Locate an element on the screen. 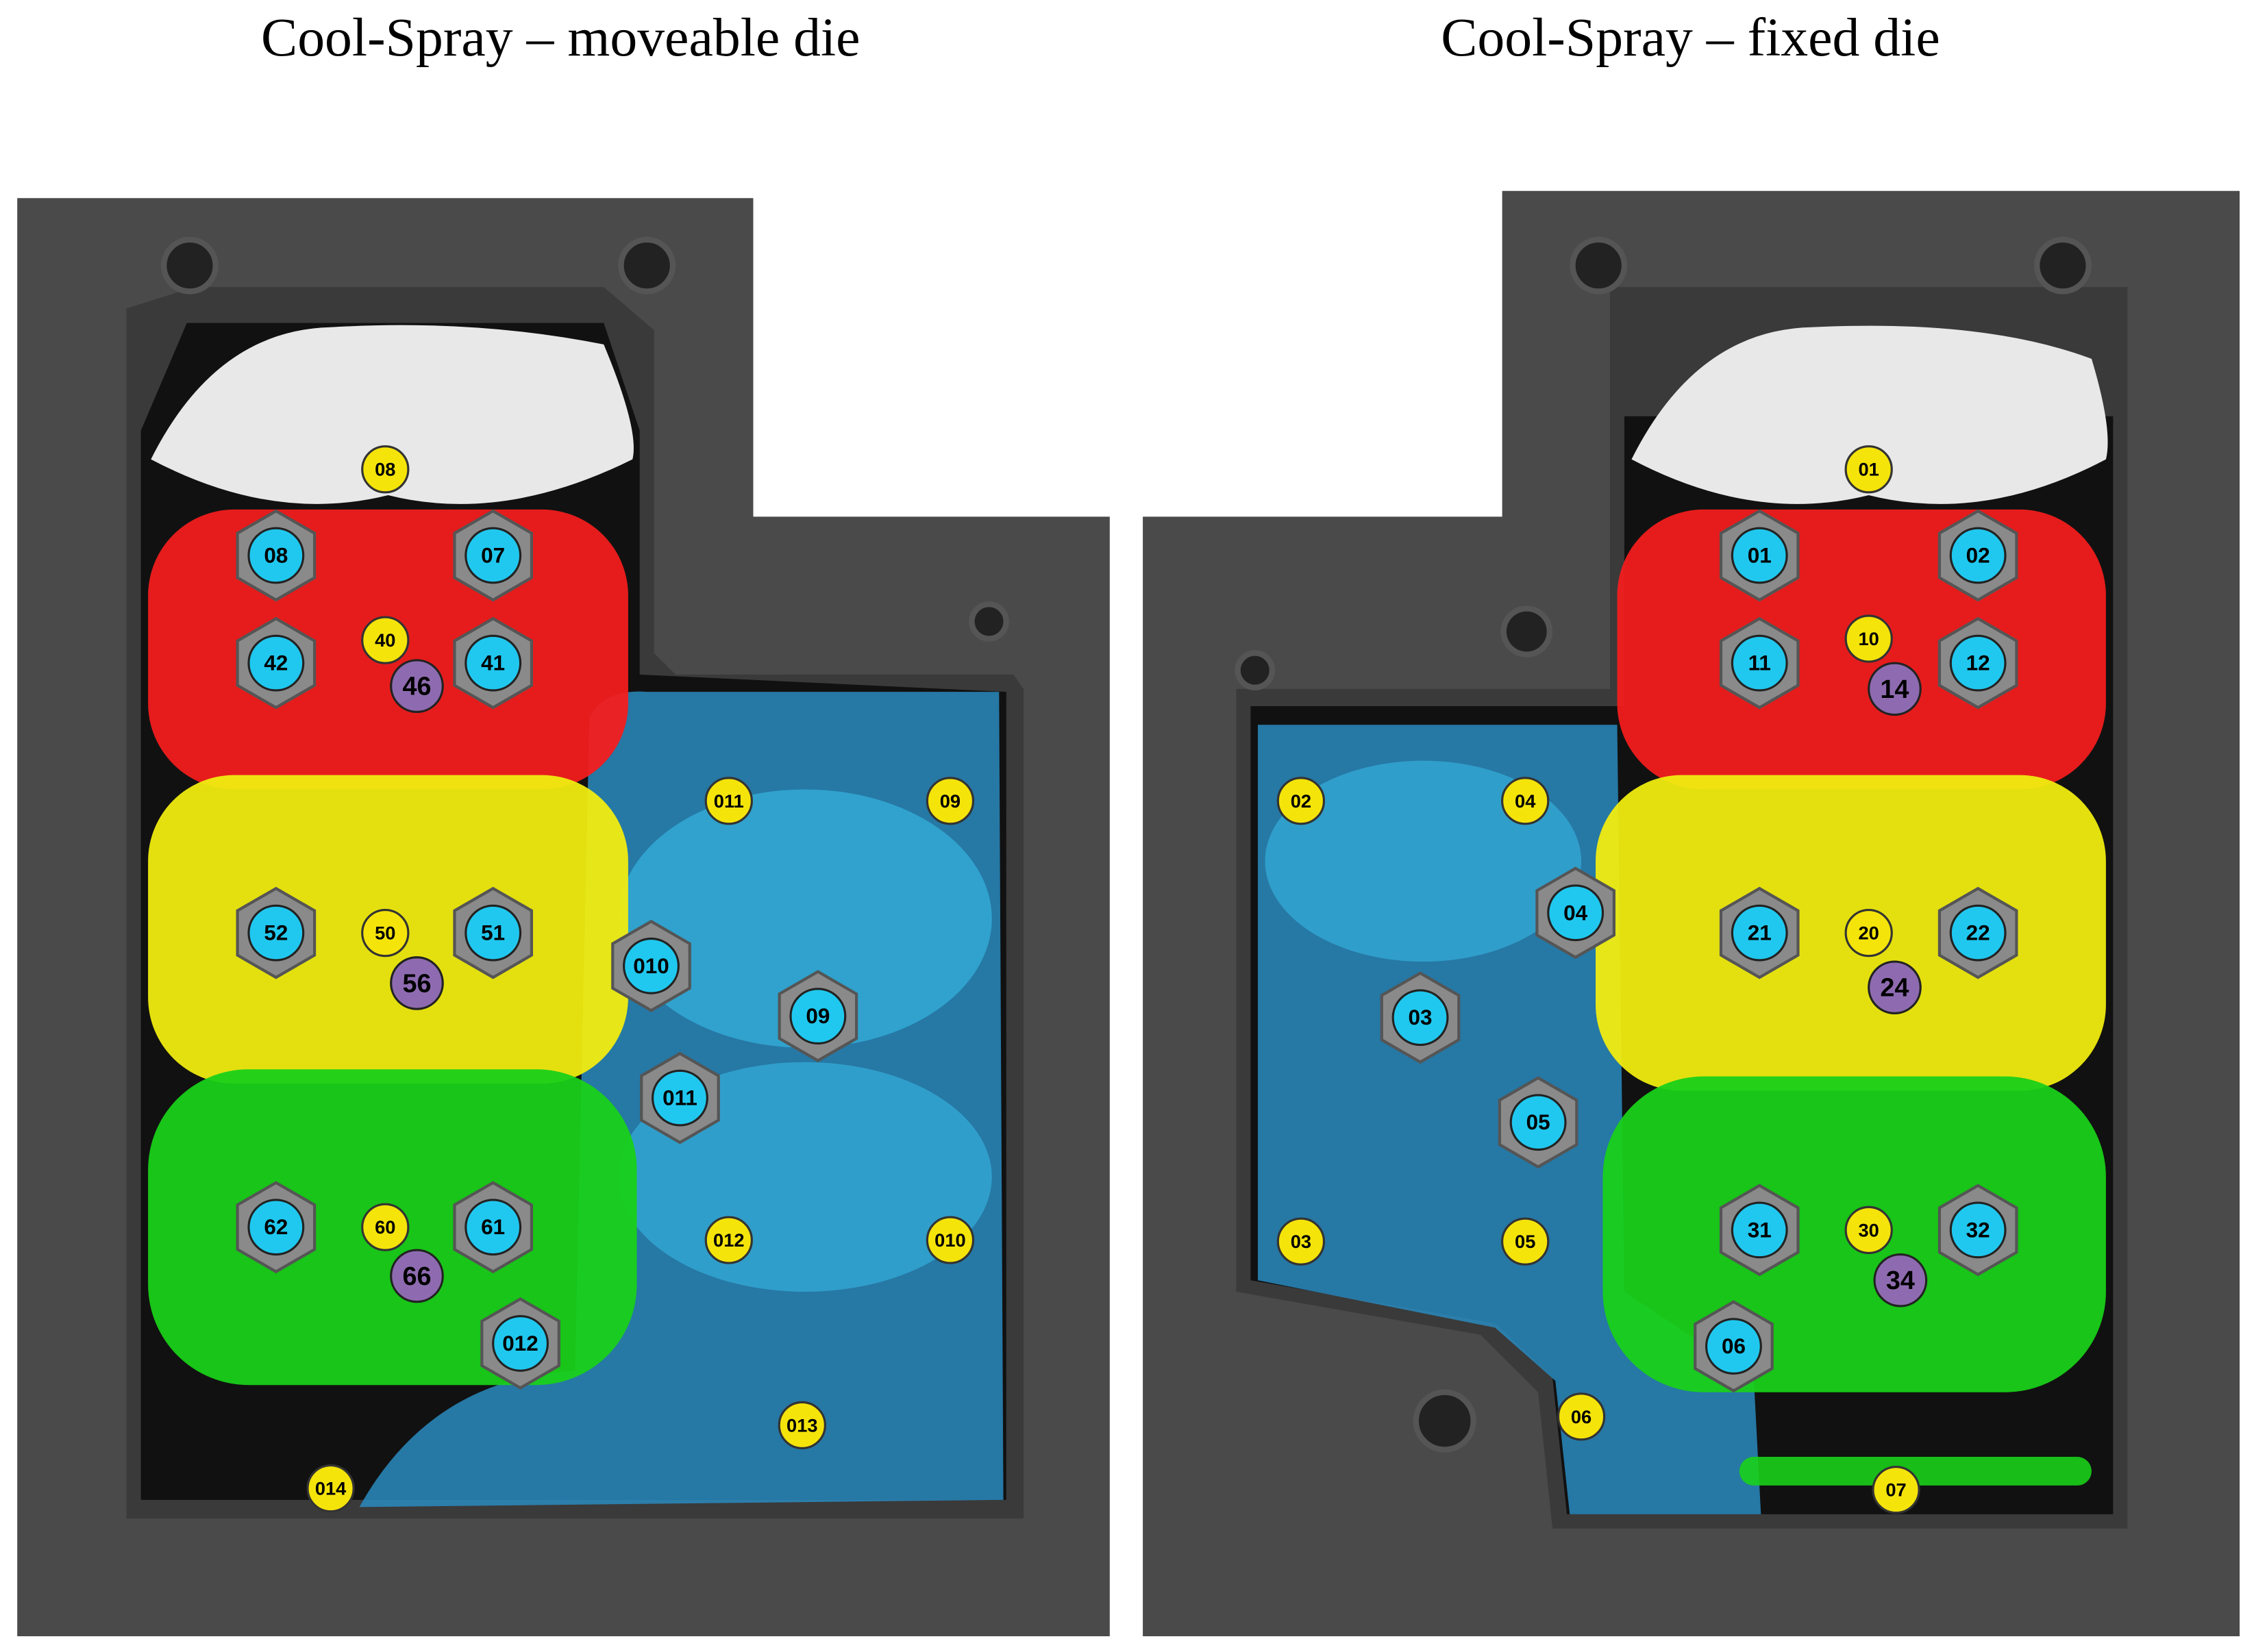 The image size is (2254, 1652). marker-label: 42 is located at coordinates (276, 663).